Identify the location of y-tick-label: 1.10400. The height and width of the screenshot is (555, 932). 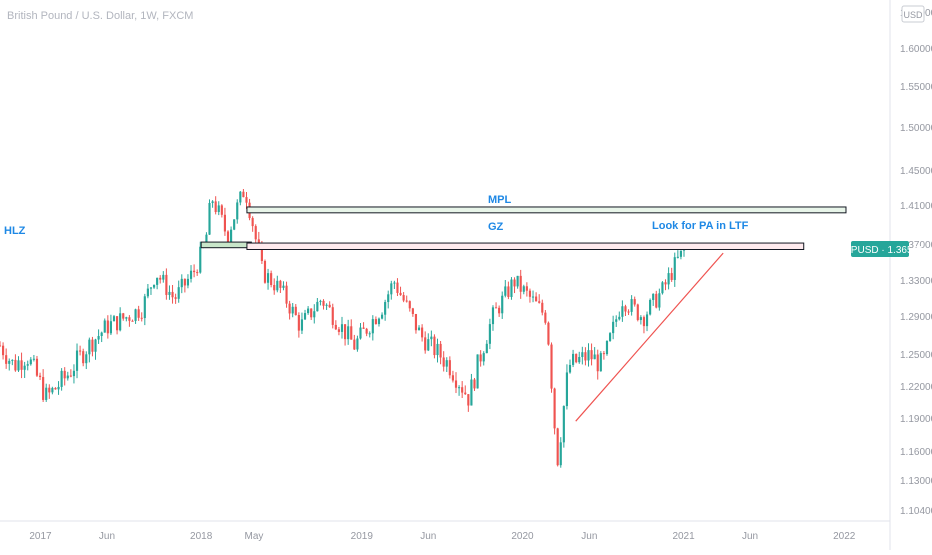
(916, 511).